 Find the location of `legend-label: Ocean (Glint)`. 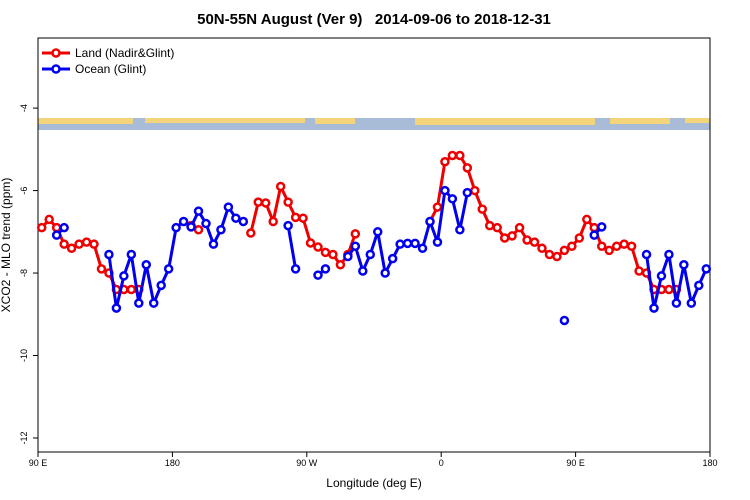

legend-label: Ocean (Glint) is located at coordinates (110, 69).